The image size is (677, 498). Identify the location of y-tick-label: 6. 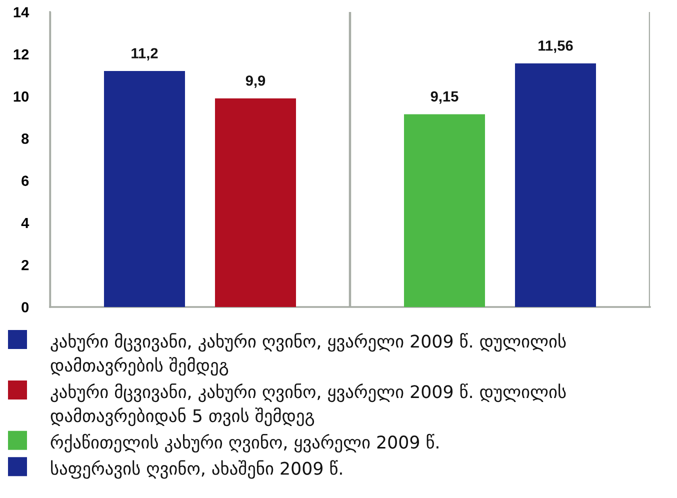
(25, 181).